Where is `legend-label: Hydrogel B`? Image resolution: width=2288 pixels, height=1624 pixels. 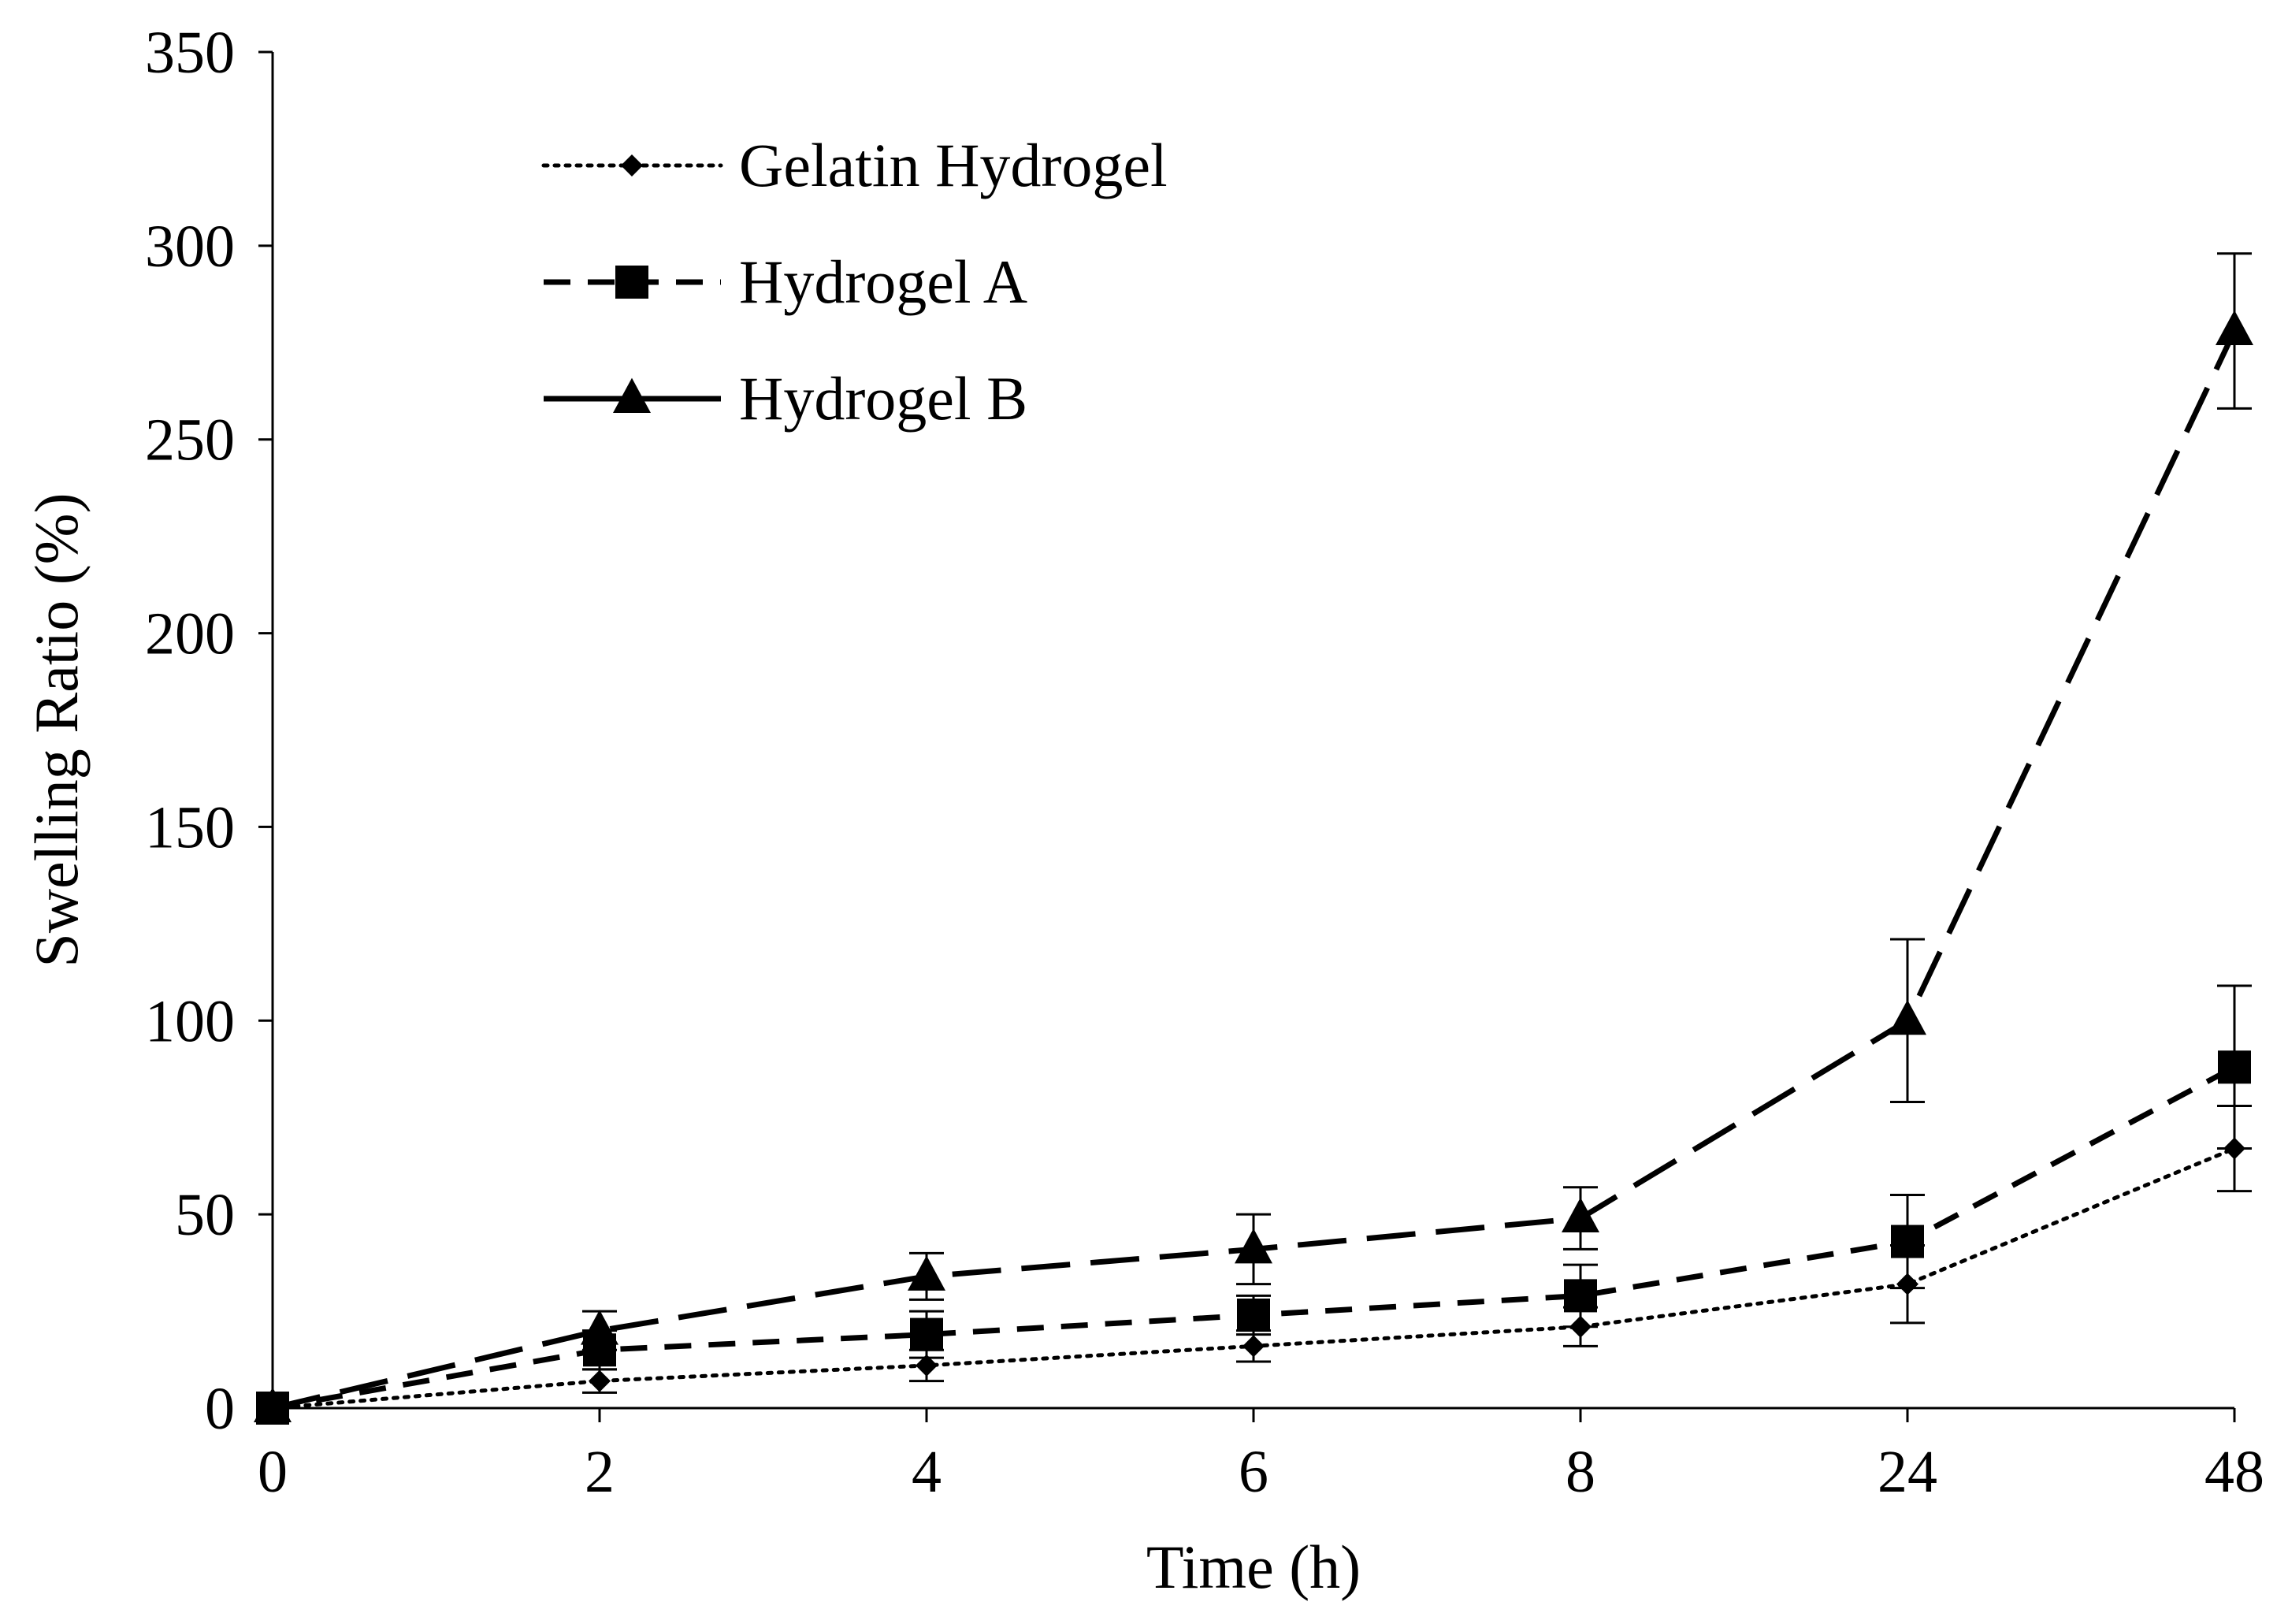
legend-label: Hydrogel B is located at coordinates (883, 398).